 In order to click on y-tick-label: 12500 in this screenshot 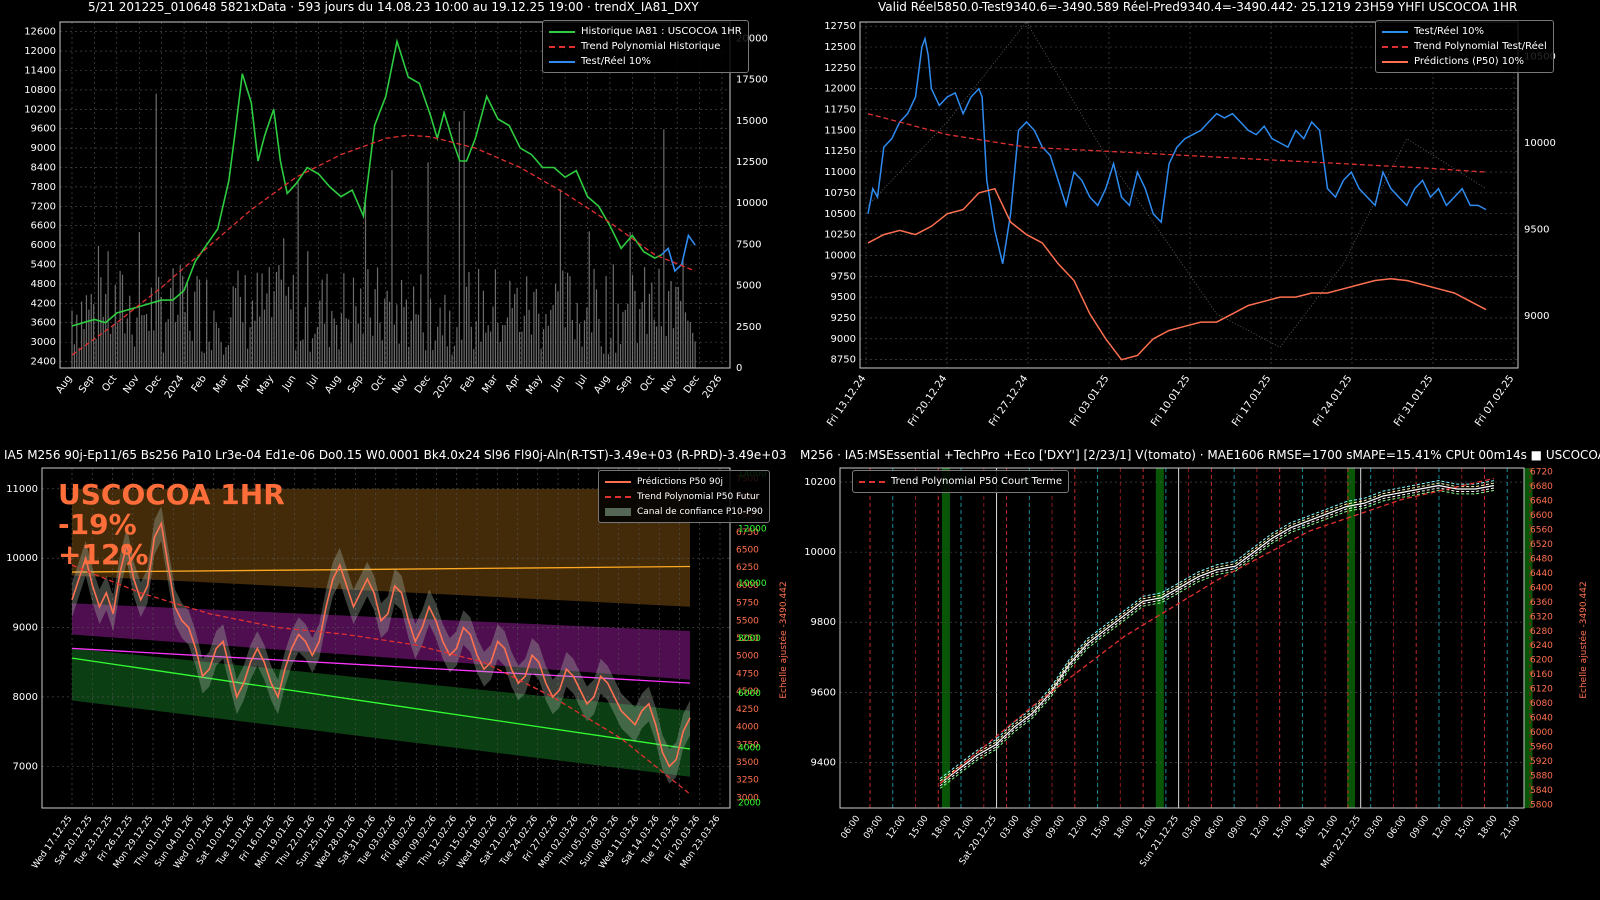, I will do `click(840, 47)`.